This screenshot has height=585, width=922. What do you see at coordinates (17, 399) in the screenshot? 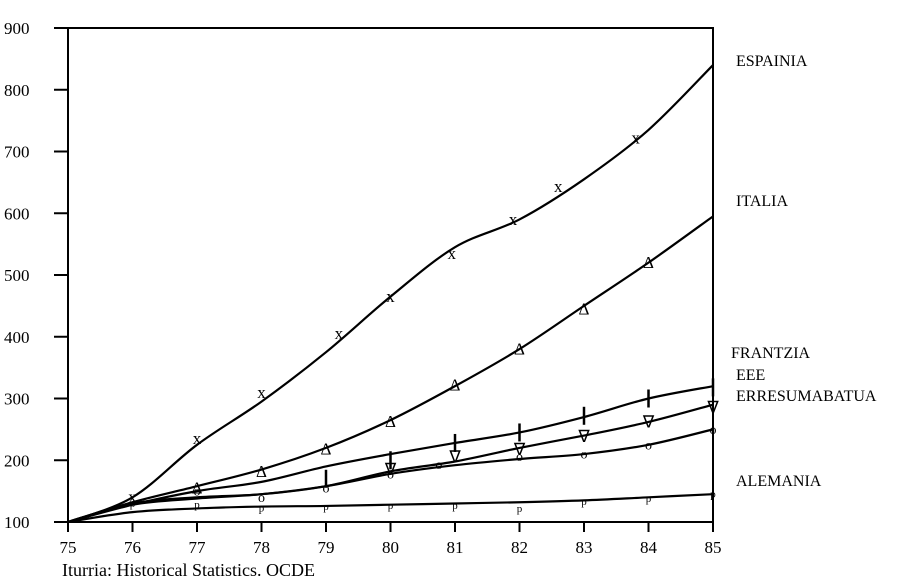
I see `y-tick-label-300: 300` at bounding box center [17, 399].